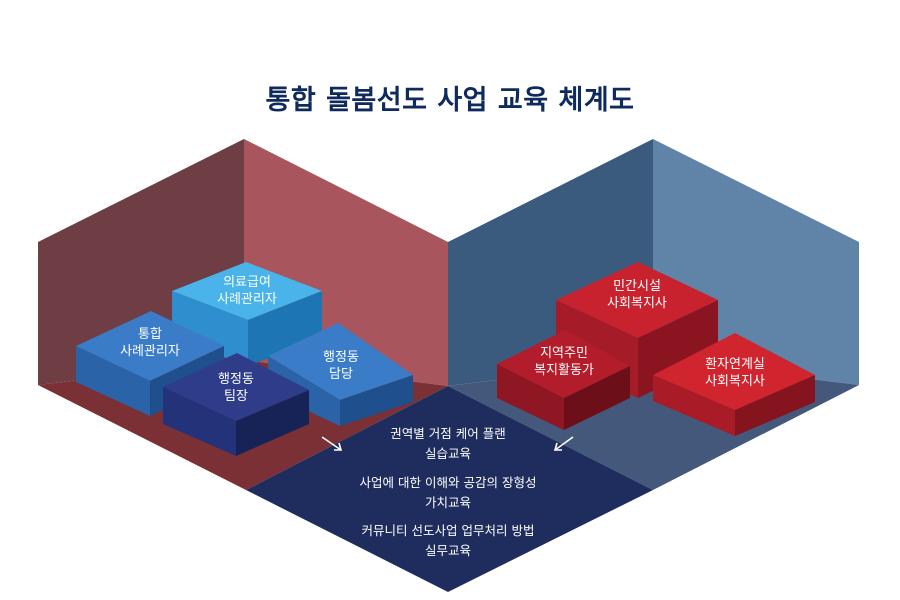  What do you see at coordinates (637, 295) in the screenshot?
I see `label-private-facility-social-worker: 민간시설 사회복지사` at bounding box center [637, 295].